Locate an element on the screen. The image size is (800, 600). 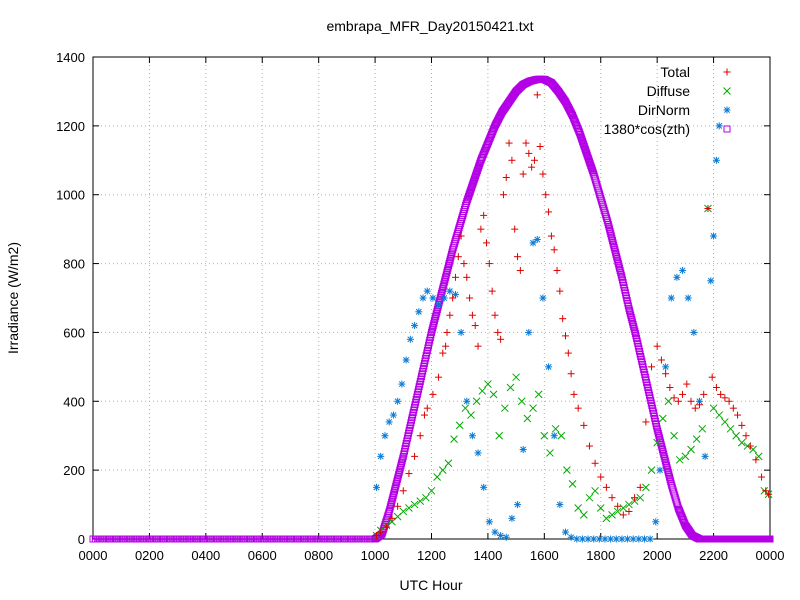
x-tick-label: 0200 is located at coordinates (149, 555).